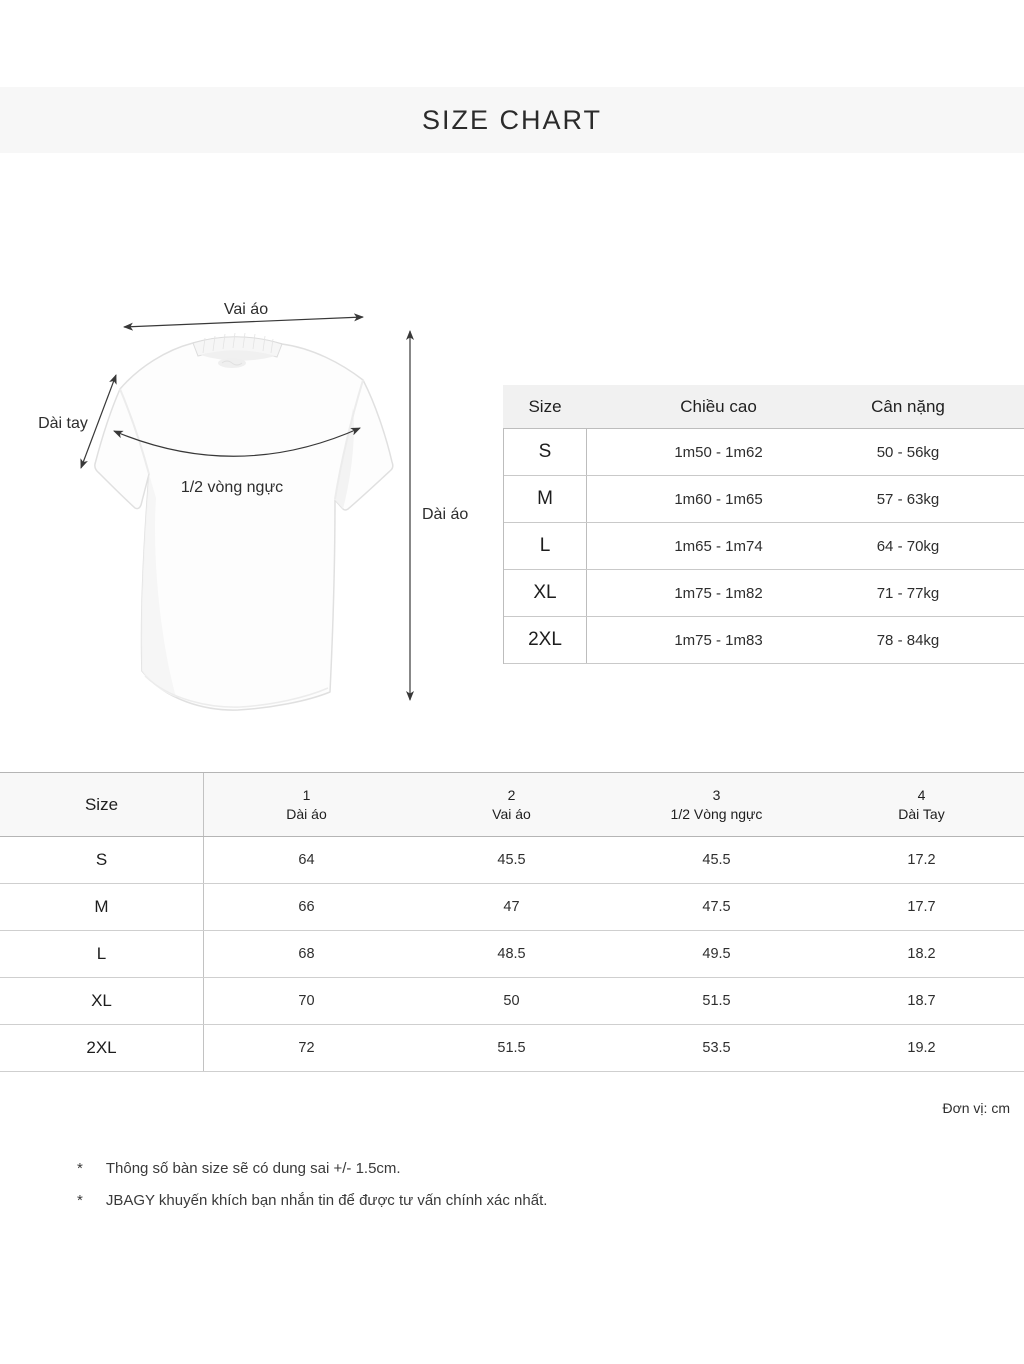 This screenshot has width=1024, height=1364. I want to click on height-cell: 1m75 - 1m82, so click(718, 593).